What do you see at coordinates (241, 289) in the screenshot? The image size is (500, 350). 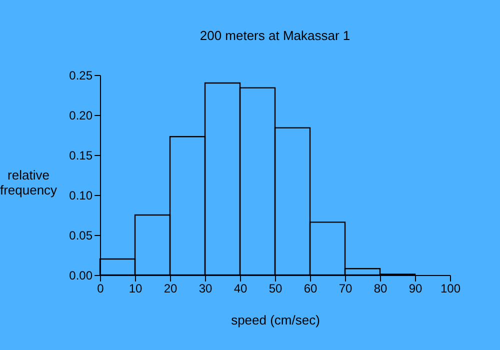 I see `x-tick-label: 40` at bounding box center [241, 289].